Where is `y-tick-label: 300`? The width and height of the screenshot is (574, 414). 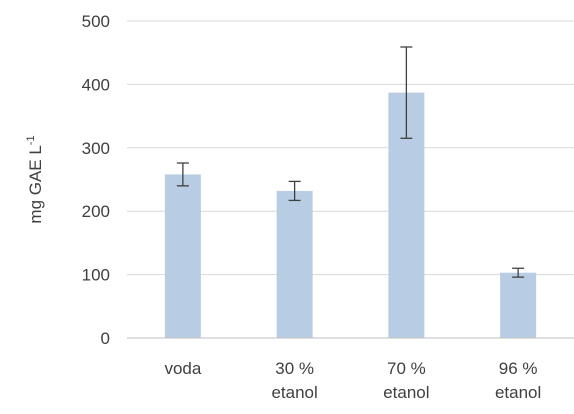 y-tick-label: 300 is located at coordinates (96, 148).